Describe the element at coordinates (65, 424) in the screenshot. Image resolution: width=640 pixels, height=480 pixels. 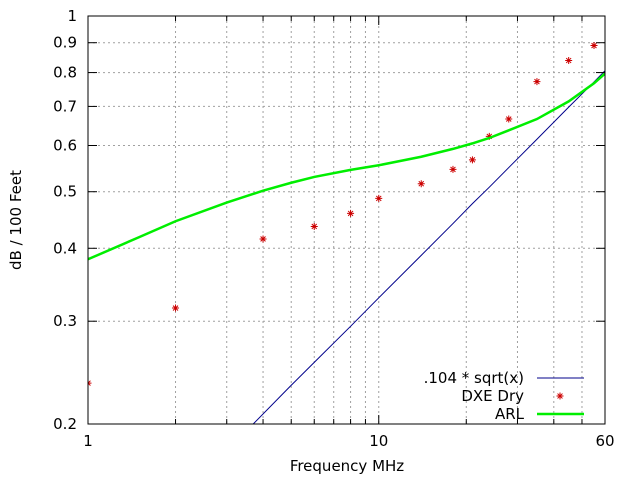
I see `y-tick-label: 0.2` at that location.